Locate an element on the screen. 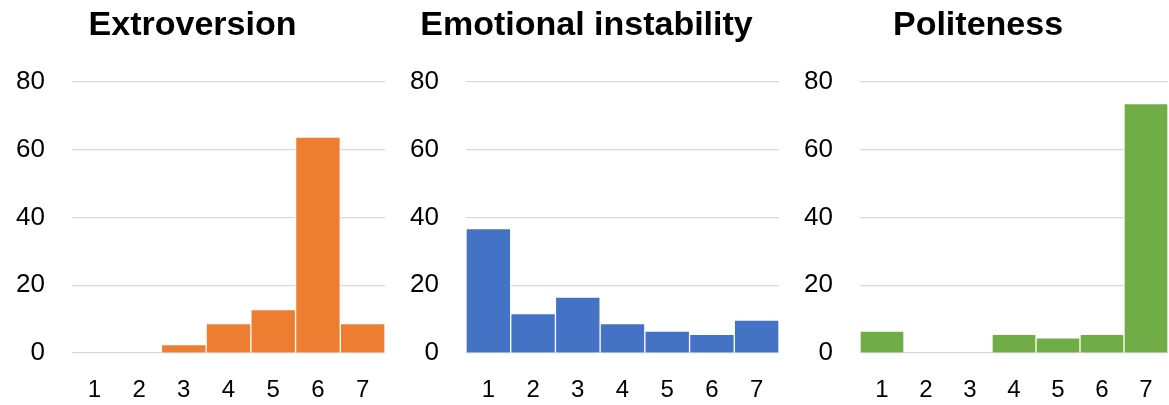 The width and height of the screenshot is (1169, 405). chart-title: Politeness is located at coordinates (978, 22).